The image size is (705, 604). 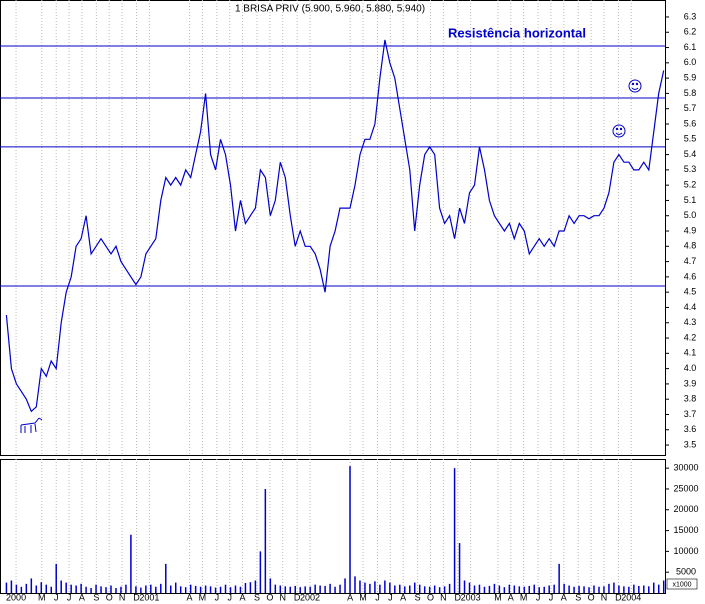 What do you see at coordinates (690, 47) in the screenshot?
I see `y-tick-label: 6.1` at bounding box center [690, 47].